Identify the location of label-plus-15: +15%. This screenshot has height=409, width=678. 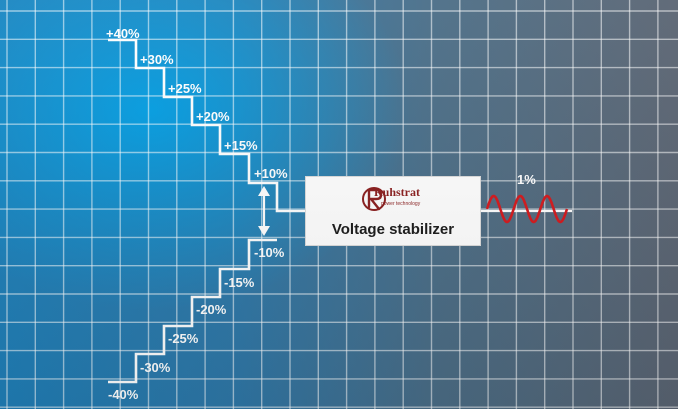
(241, 145).